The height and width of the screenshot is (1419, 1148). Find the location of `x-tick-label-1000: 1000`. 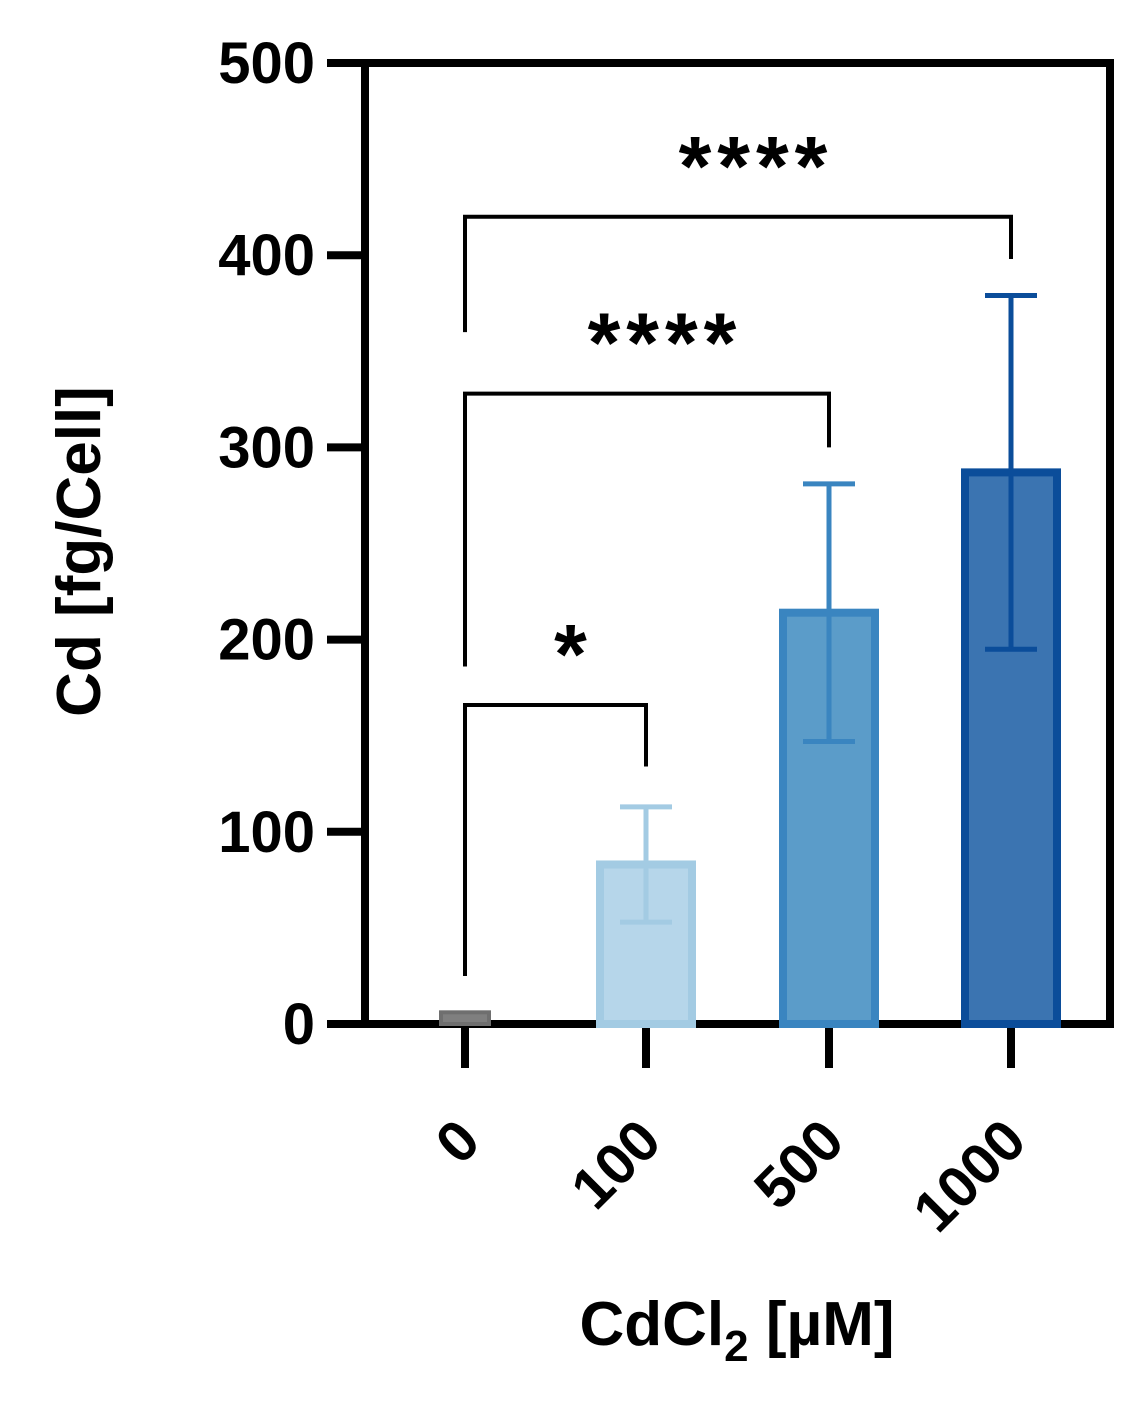

x-tick-label-1000: 1000 is located at coordinates (969, 1175).